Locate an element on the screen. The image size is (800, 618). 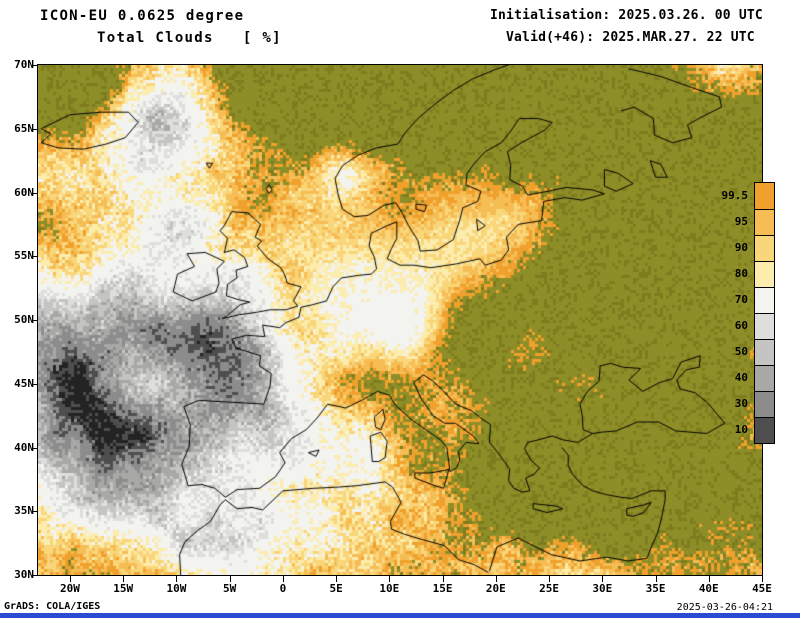
lat-axis-label: 45N is located at coordinates (24, 383).